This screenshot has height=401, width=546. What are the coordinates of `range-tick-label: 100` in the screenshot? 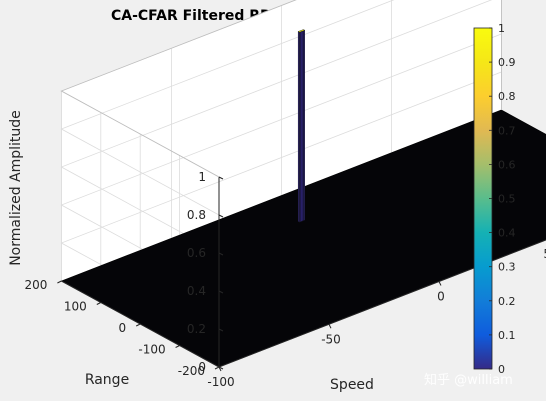 It's located at (75, 307).